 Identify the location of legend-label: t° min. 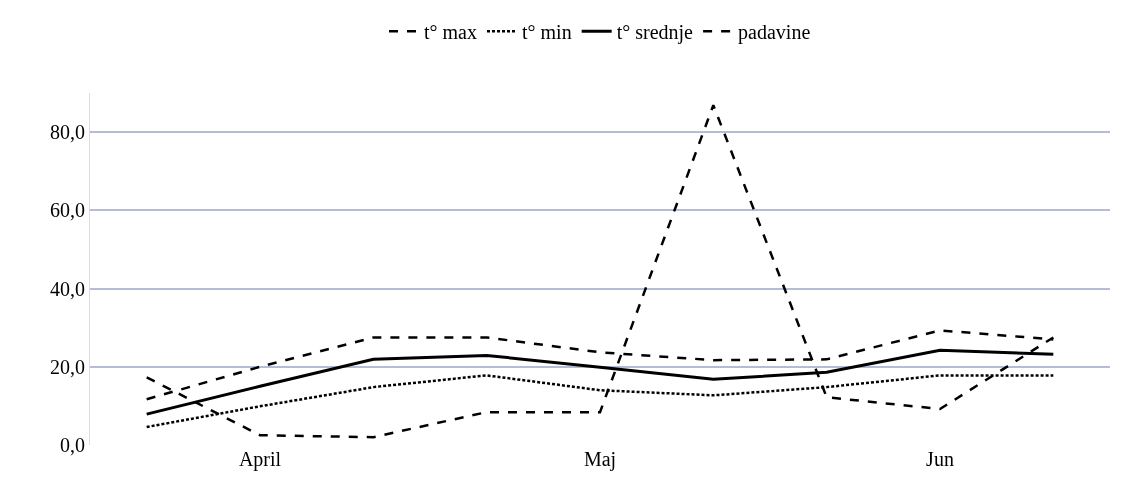
(547, 32).